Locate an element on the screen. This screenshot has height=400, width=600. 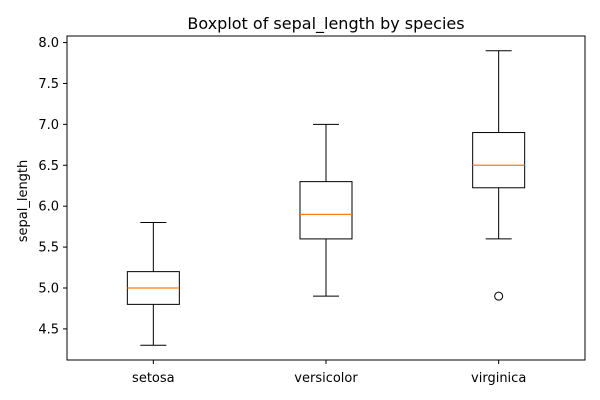
chart-title: Boxplot of sepal_length by species is located at coordinates (325, 24).